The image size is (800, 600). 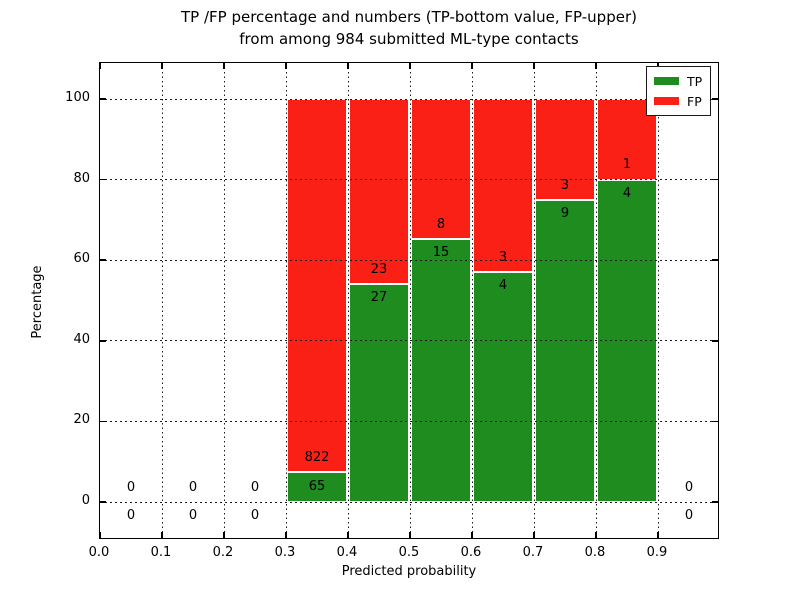 I want to click on y-axis-label: Percentage, so click(x=37, y=302).